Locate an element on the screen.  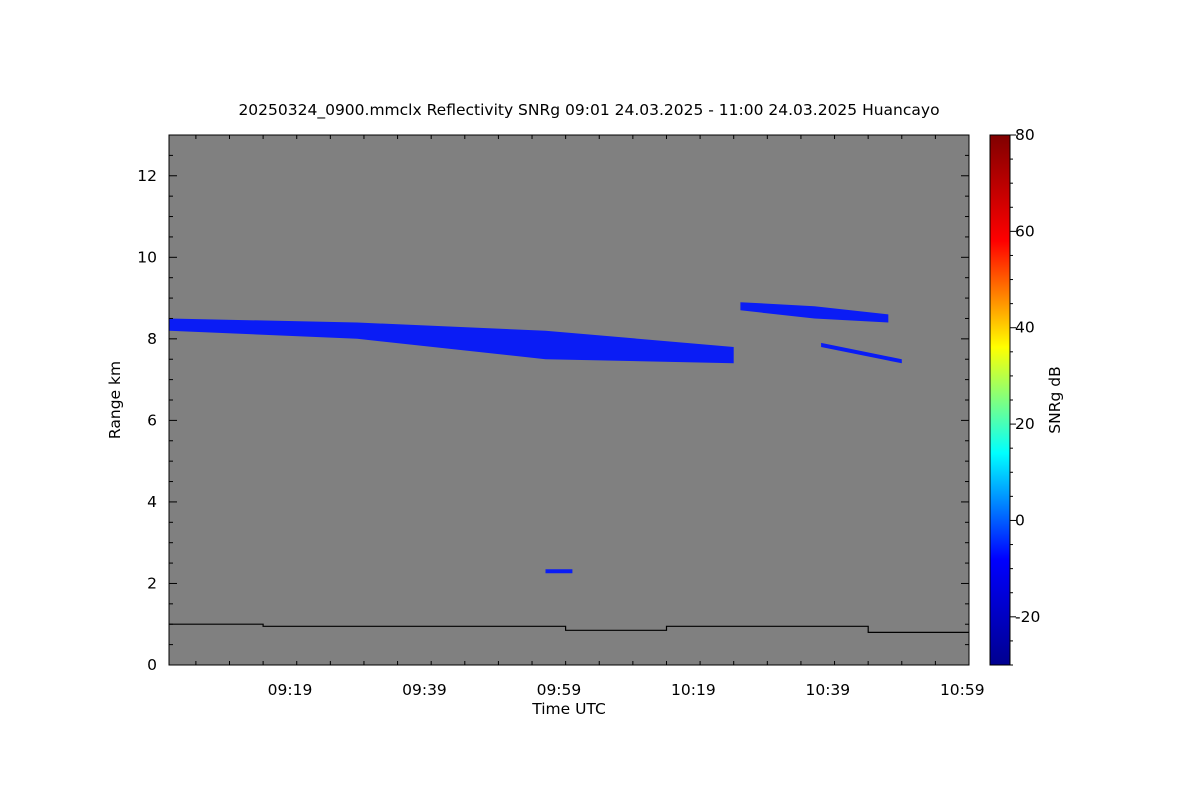
y-tick-label: 2 is located at coordinates (152, 583).